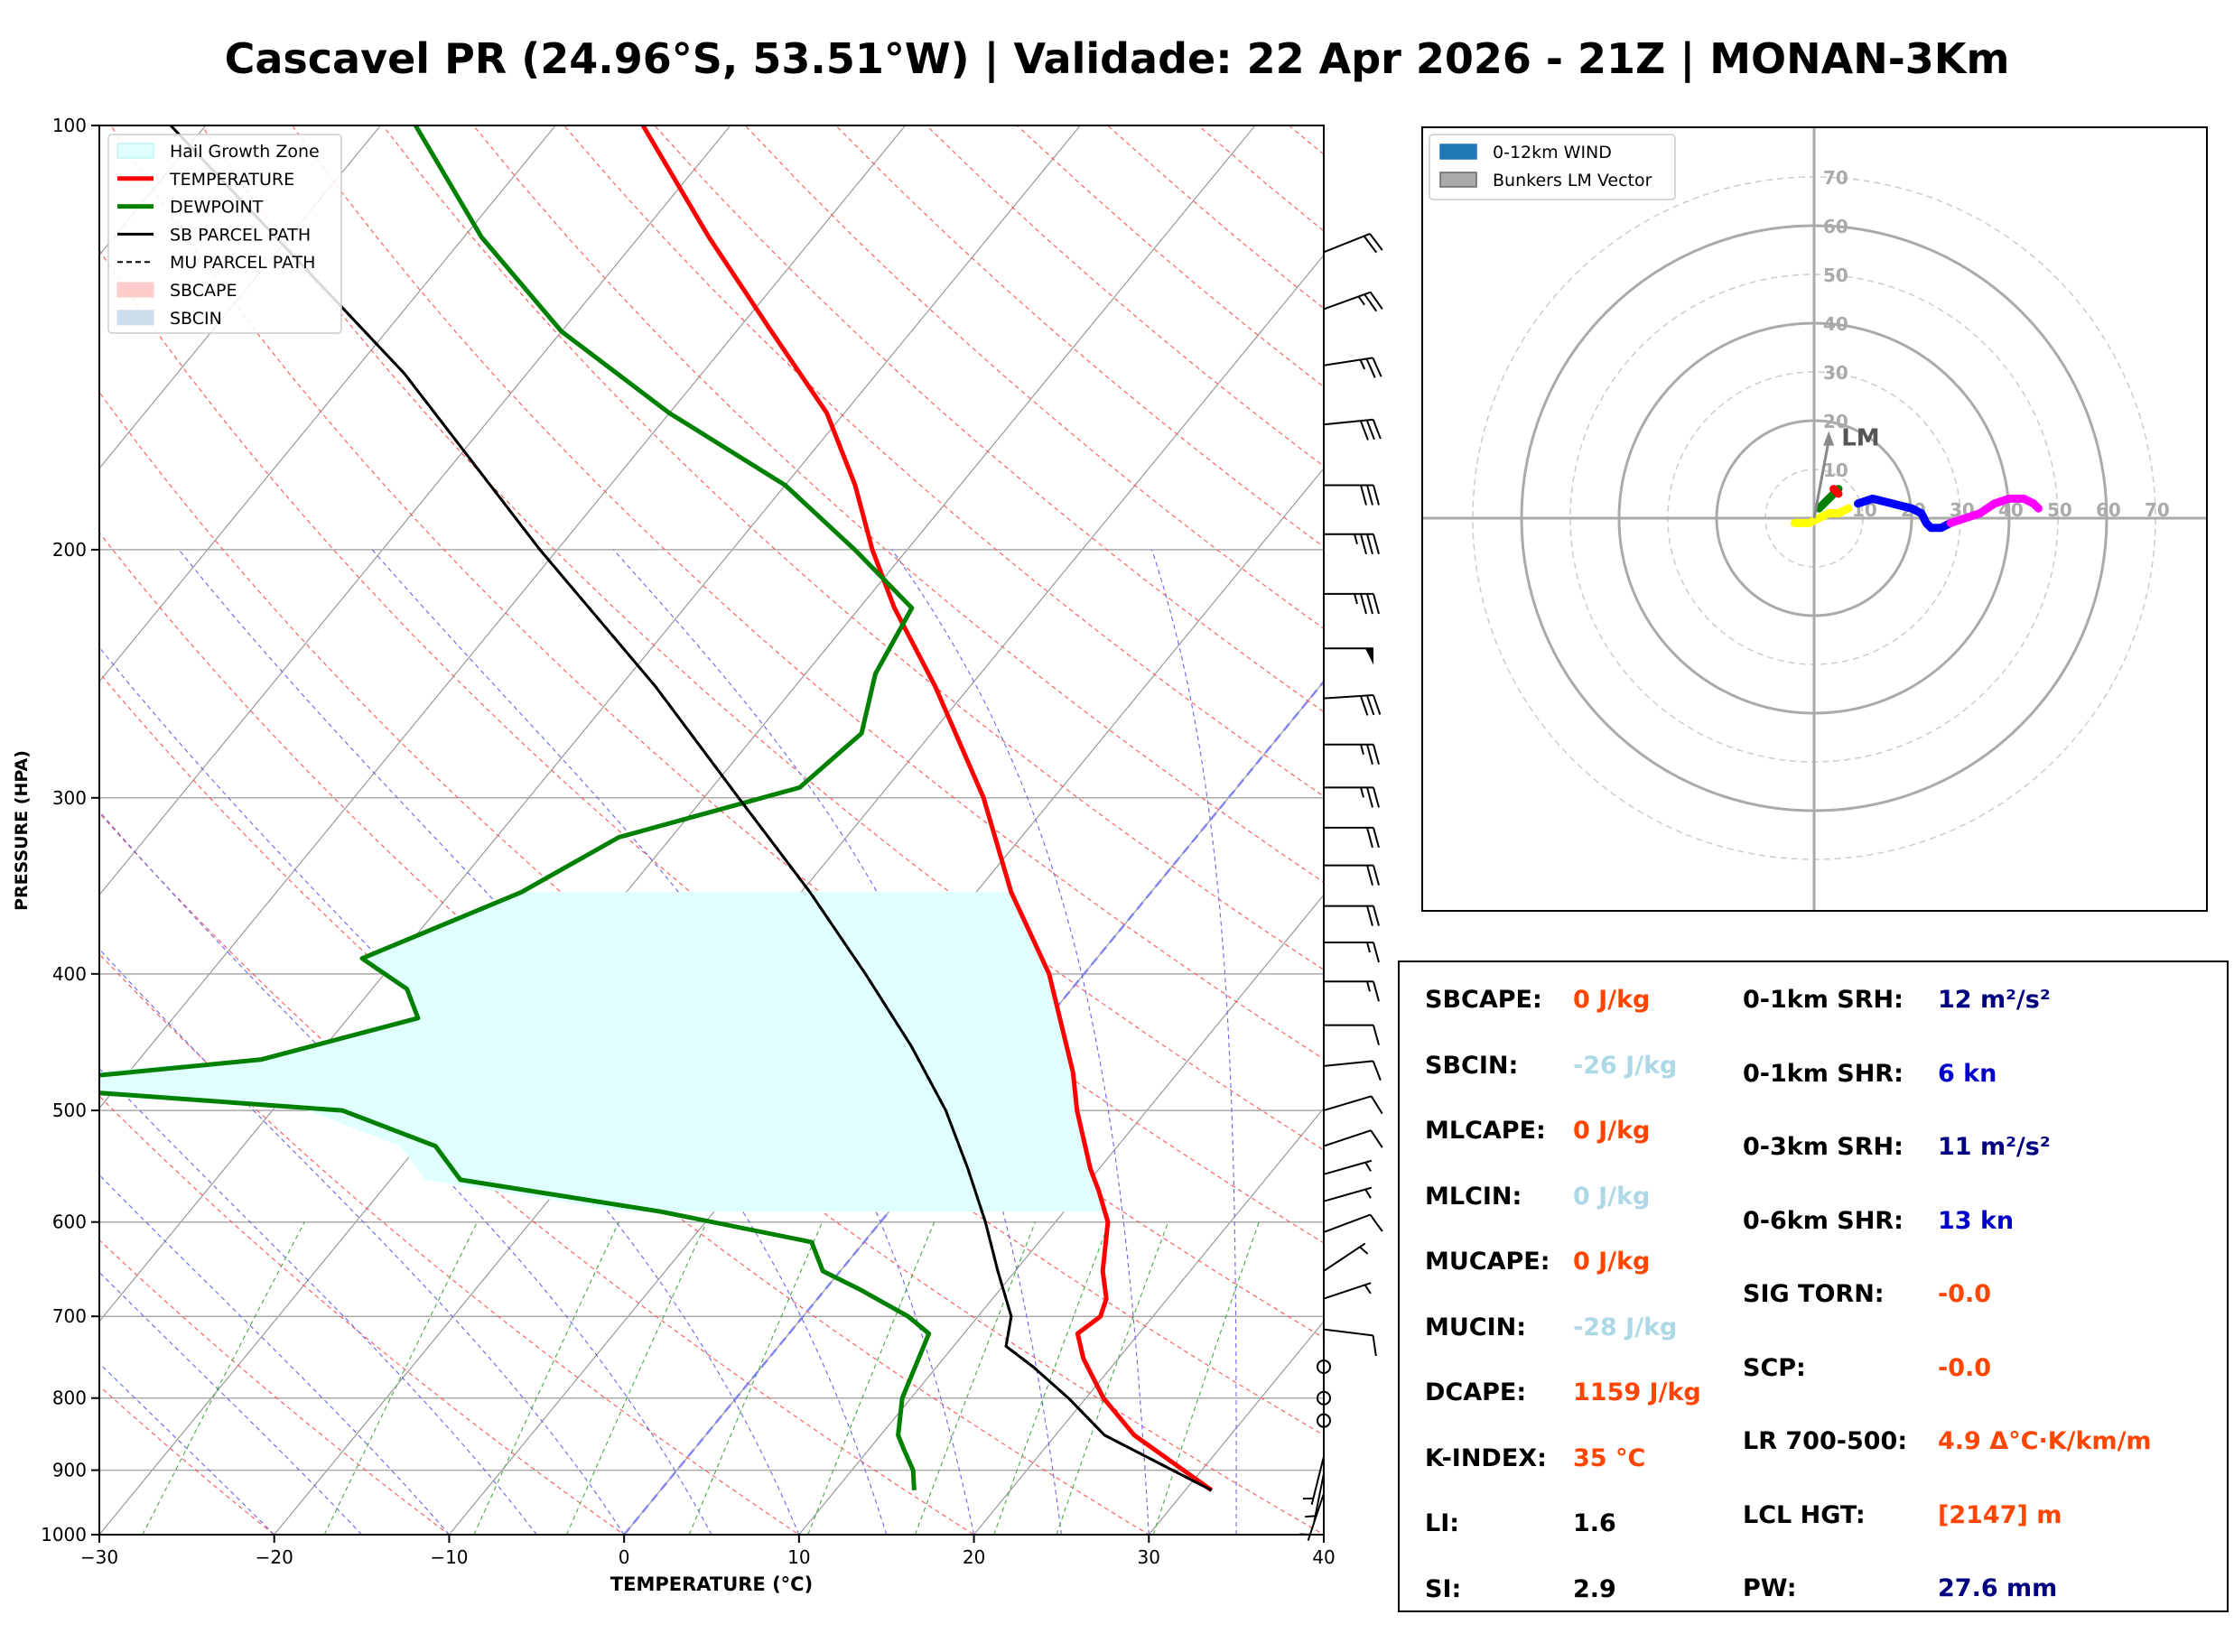 The image size is (2234, 1652). Describe the element at coordinates (1473, 1196) in the screenshot. I see `index-label: MLCIN:` at that location.